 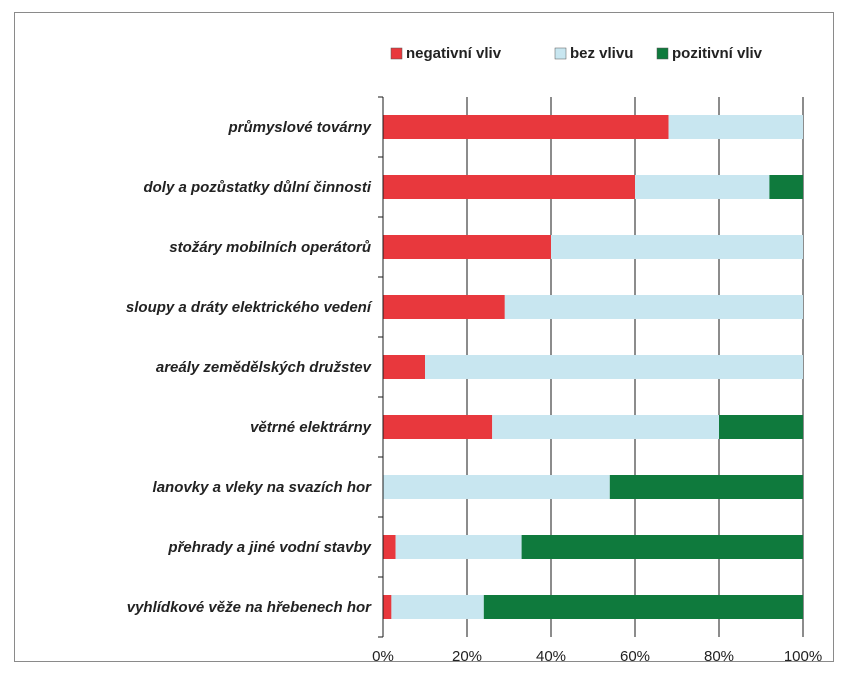 What do you see at coordinates (249, 607) in the screenshot?
I see `category-label: vyhlídkové věže na hřebenech hor` at bounding box center [249, 607].